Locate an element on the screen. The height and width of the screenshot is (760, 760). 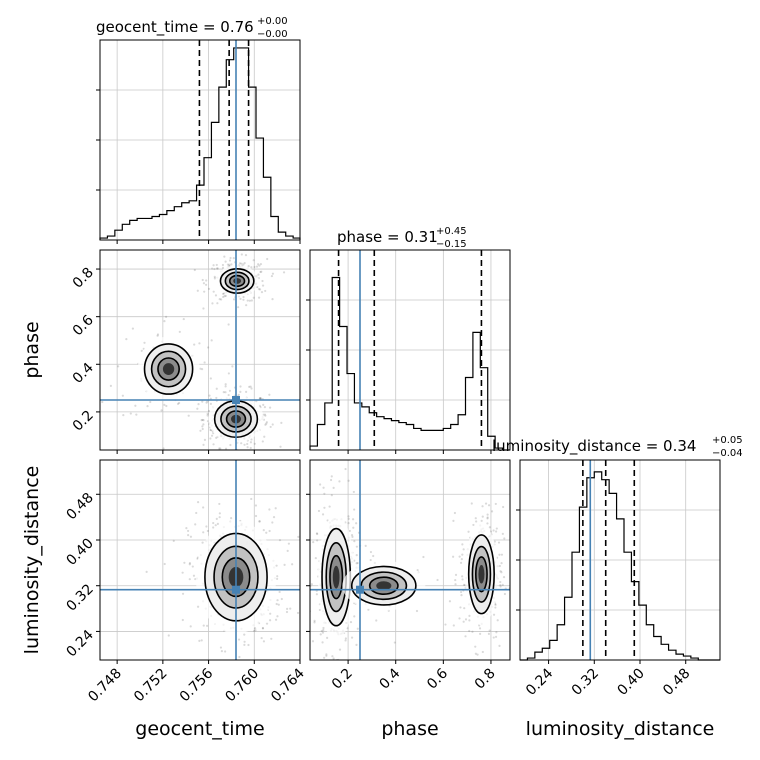
title-geocent-time-main: geocent_time = 0.76 is located at coordinates (175, 27).